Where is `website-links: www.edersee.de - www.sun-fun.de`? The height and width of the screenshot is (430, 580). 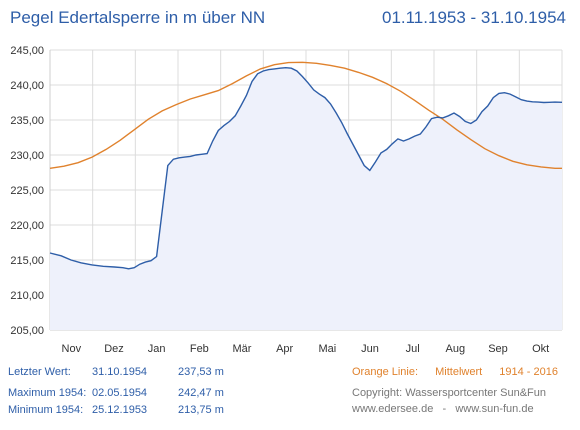 website-links: www.edersee.de - www.sun-fun.de is located at coordinates (443, 409).